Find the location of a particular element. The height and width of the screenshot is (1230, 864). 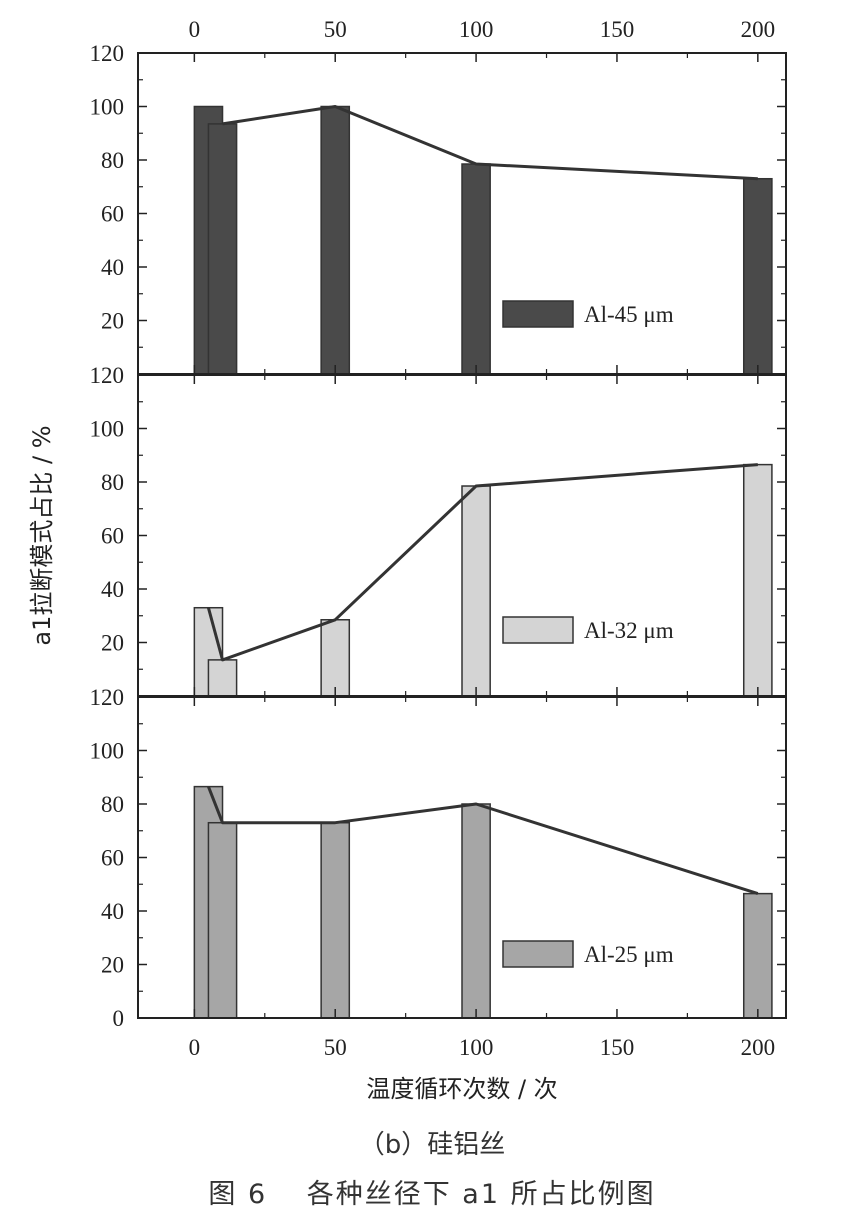

figure-caption: 图 6 各种丝径下 a1 所占比例图 is located at coordinates (432, 1194).